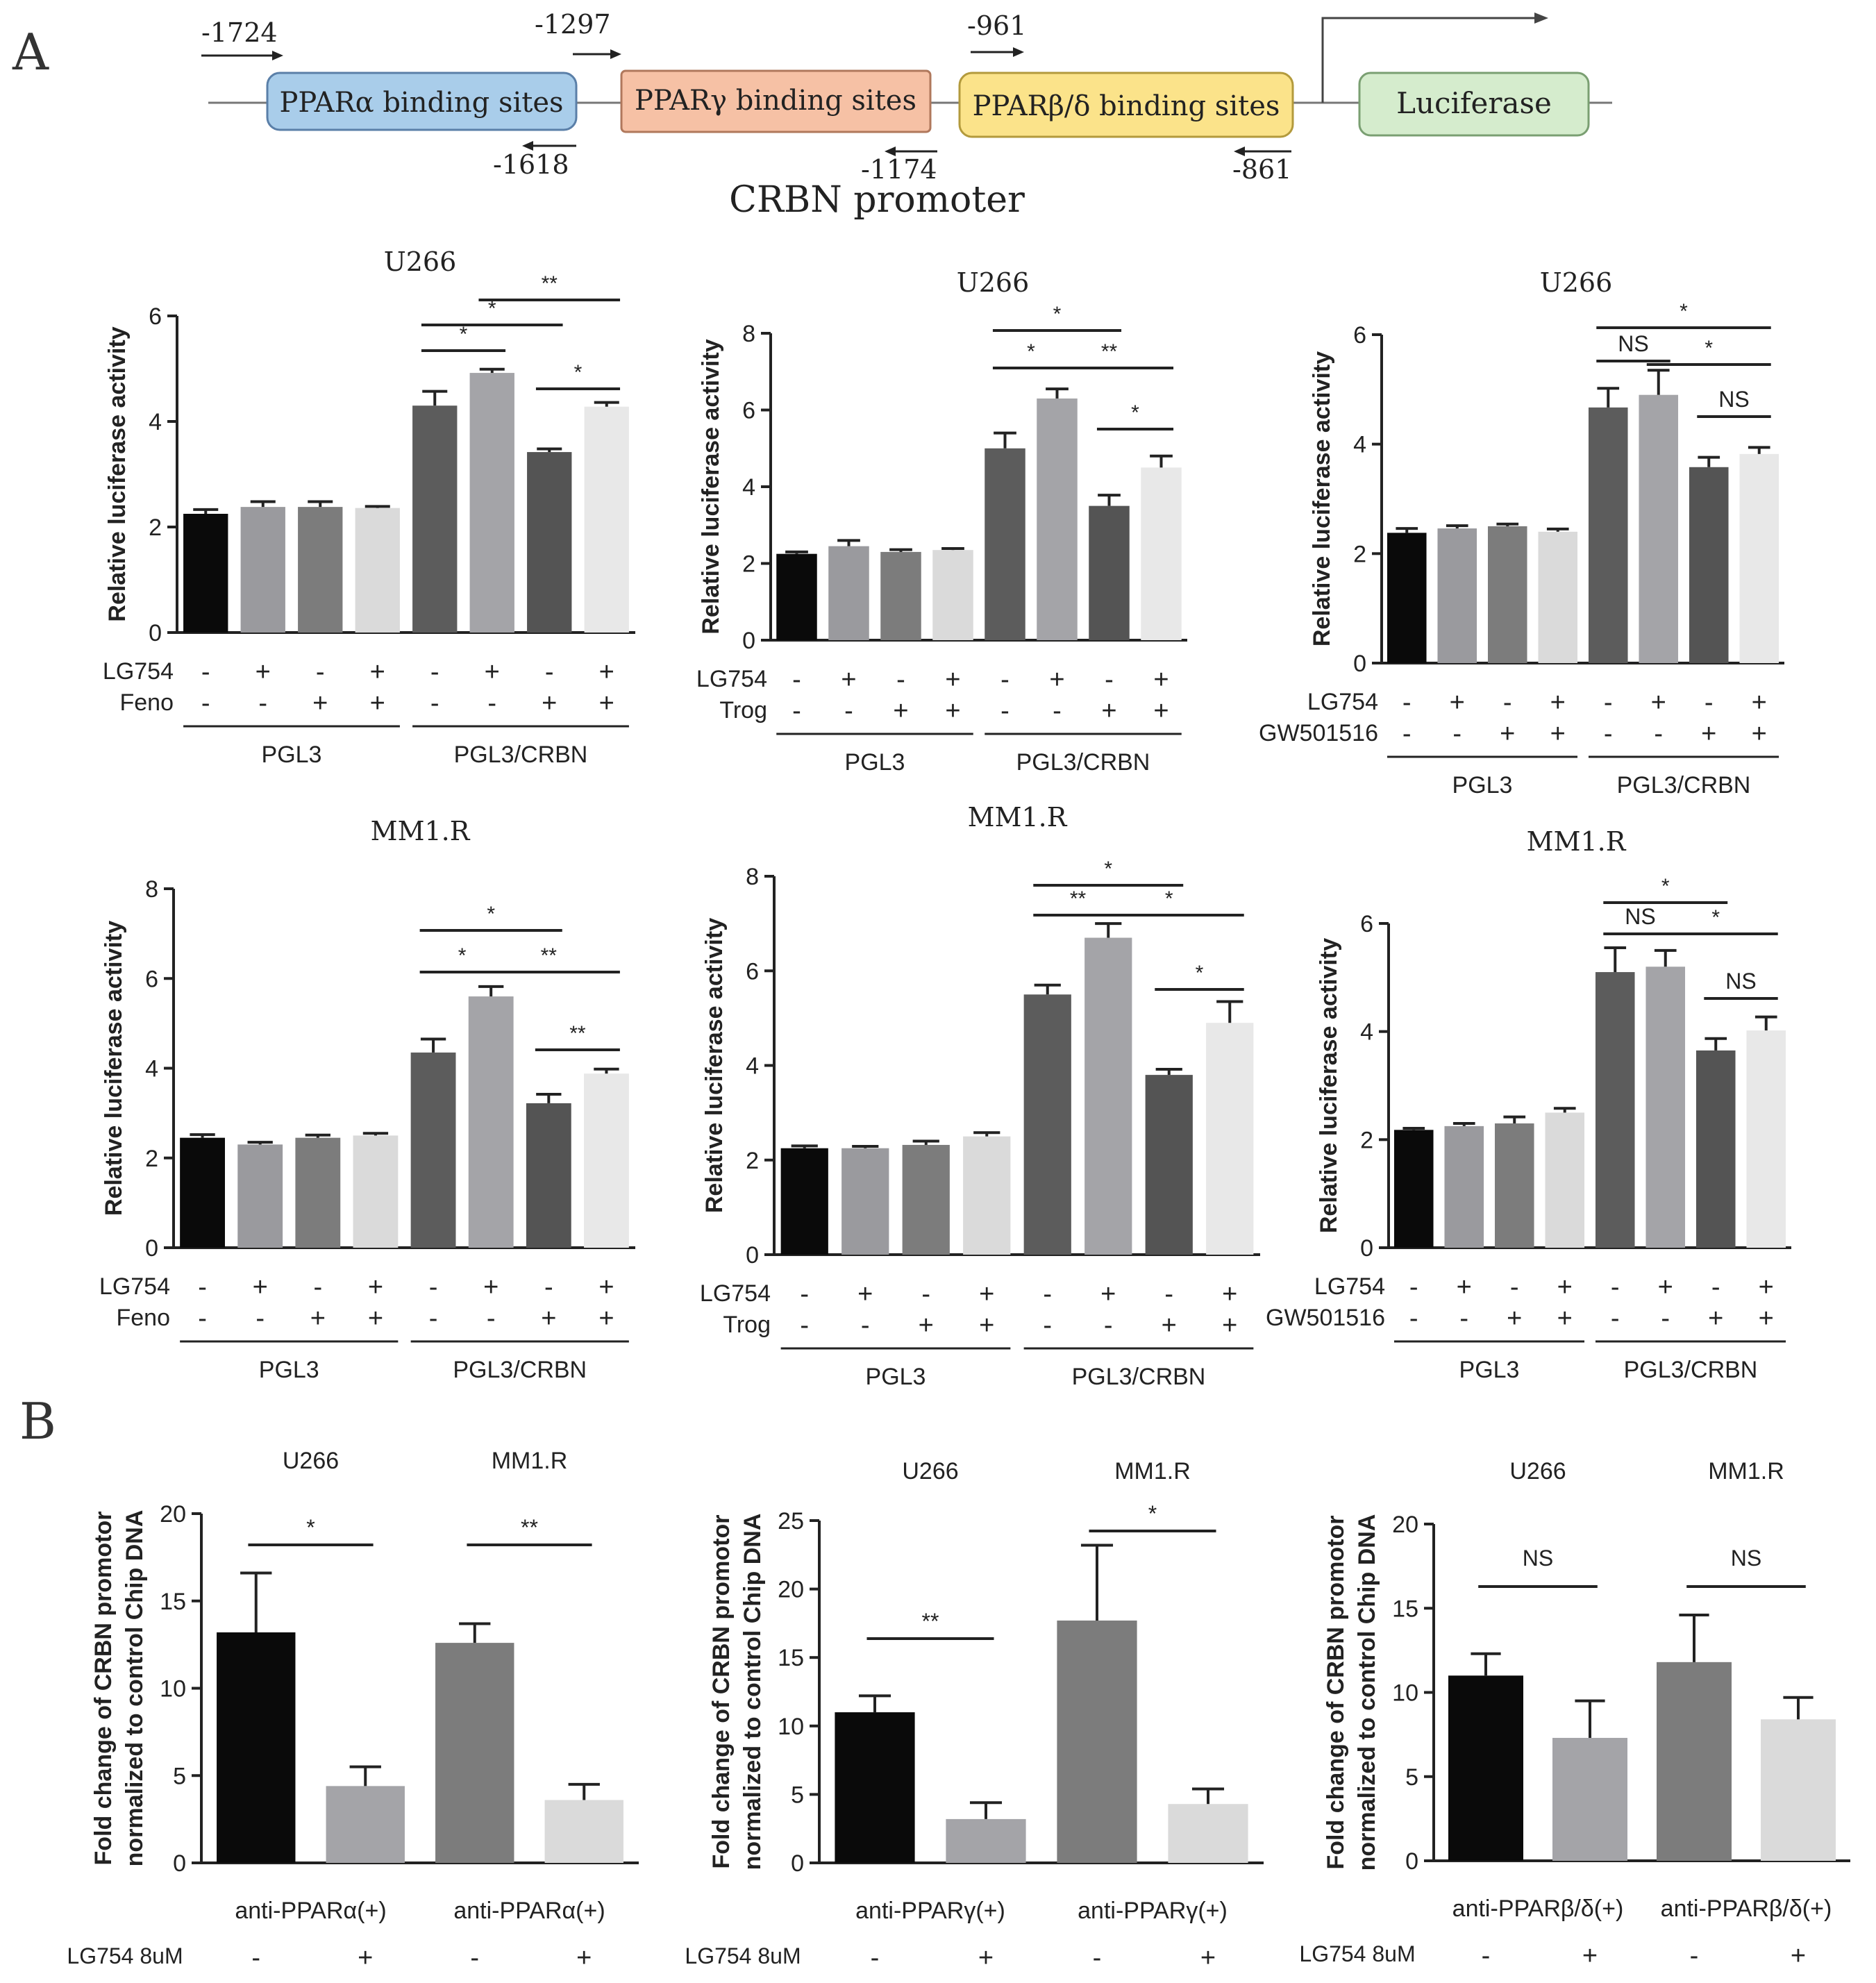 The width and height of the screenshot is (1876, 1983). I want to click on y-axis-label-line-1: normalized to control Chip DNA, so click(135, 1688).